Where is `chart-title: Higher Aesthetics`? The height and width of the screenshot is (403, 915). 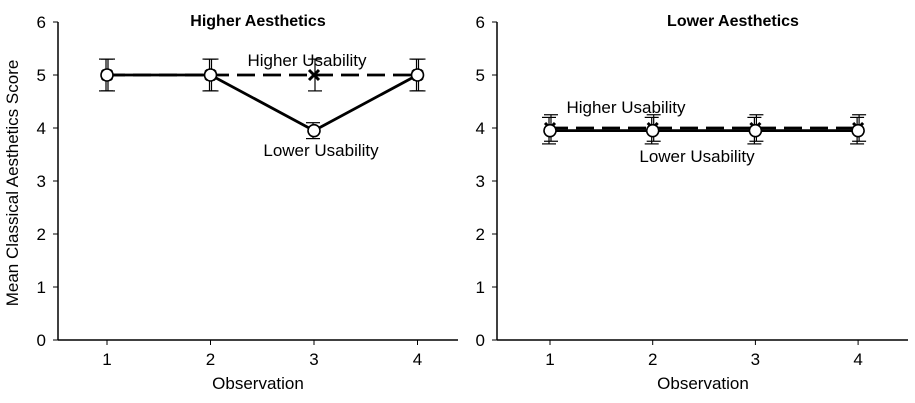 chart-title: Higher Aesthetics is located at coordinates (258, 21).